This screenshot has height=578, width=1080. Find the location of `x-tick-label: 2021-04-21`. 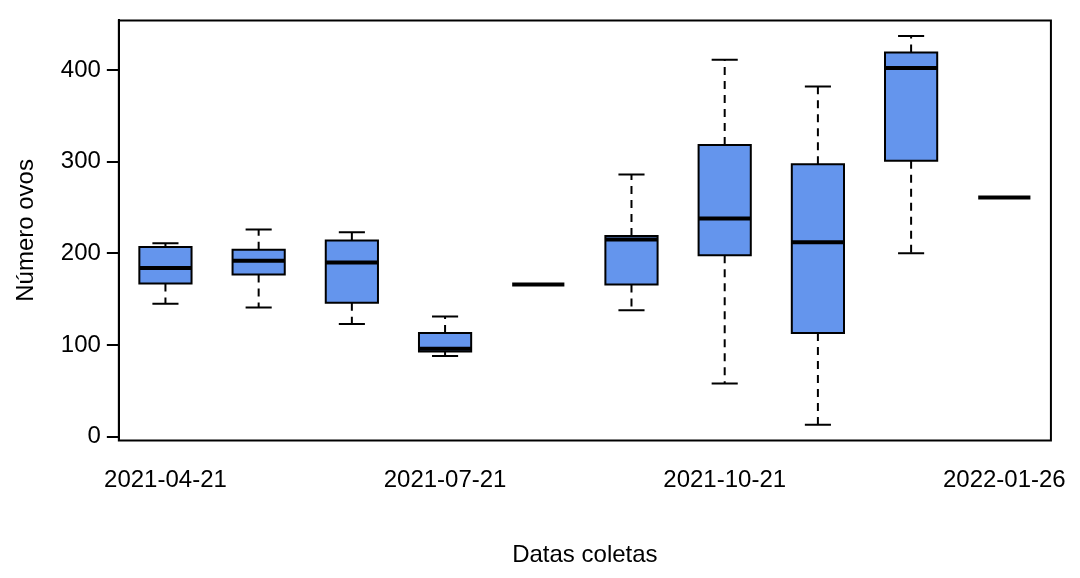

x-tick-label: 2021-04-21 is located at coordinates (165, 479).